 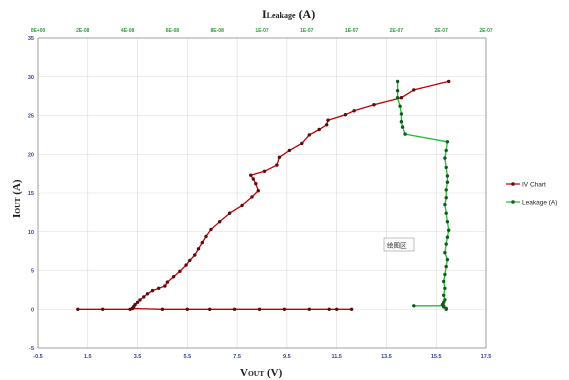 What do you see at coordinates (37, 357) in the screenshot?
I see `x-tick-label: -0.5` at bounding box center [37, 357].